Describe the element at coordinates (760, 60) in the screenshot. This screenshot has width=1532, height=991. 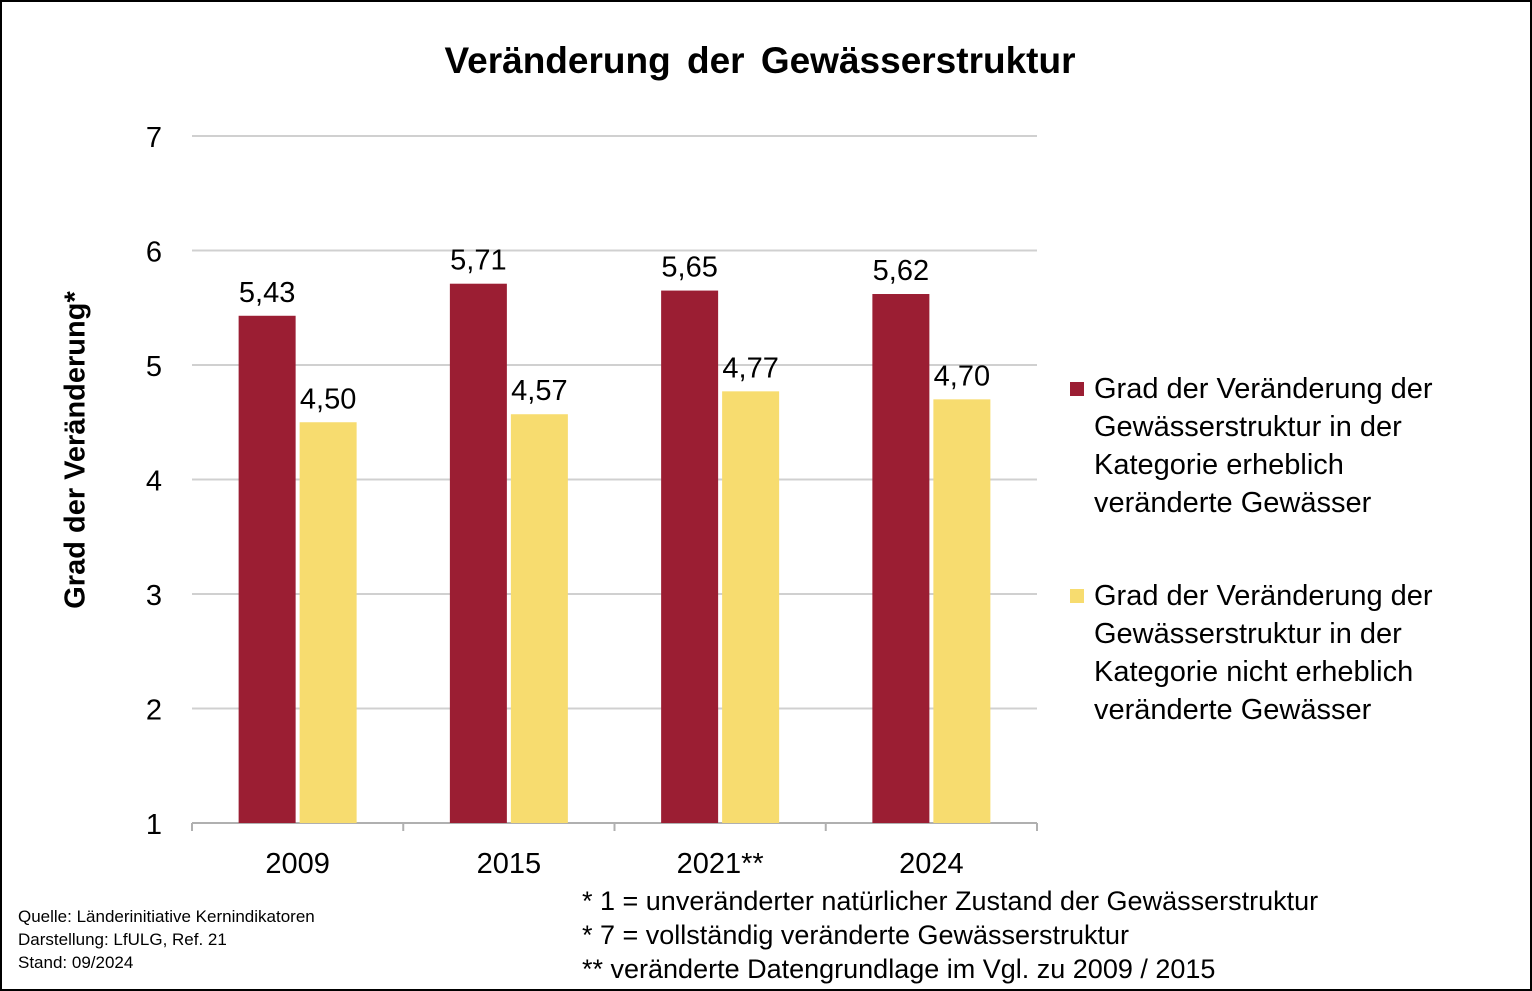
I see `chart-title: Veränderung der Gewässerstruktur` at that location.